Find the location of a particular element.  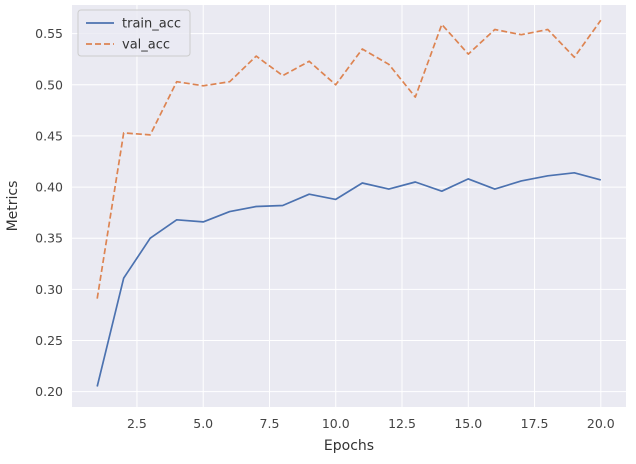

x-tick-label: 7.5 is located at coordinates (270, 423).